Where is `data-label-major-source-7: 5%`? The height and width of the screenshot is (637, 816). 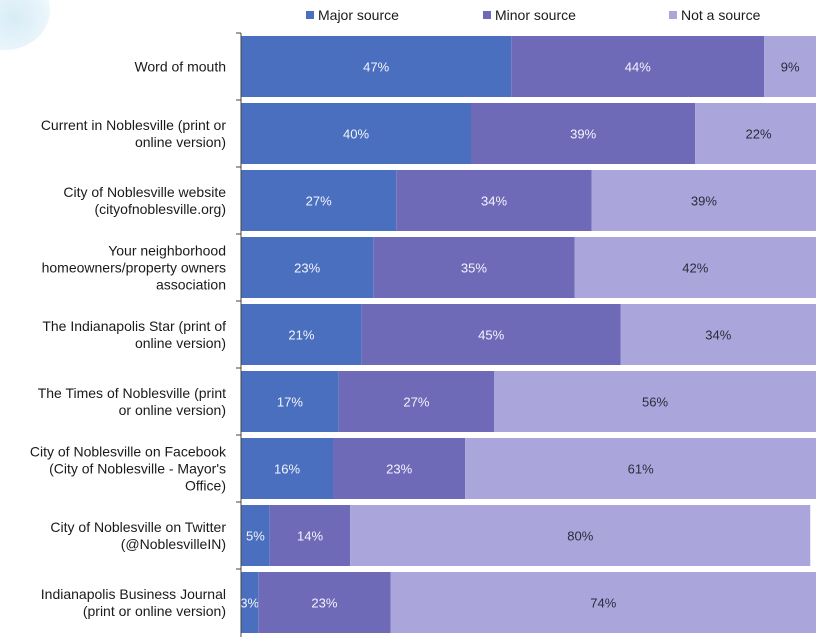
data-label-major-source-7: 5% is located at coordinates (255, 536).